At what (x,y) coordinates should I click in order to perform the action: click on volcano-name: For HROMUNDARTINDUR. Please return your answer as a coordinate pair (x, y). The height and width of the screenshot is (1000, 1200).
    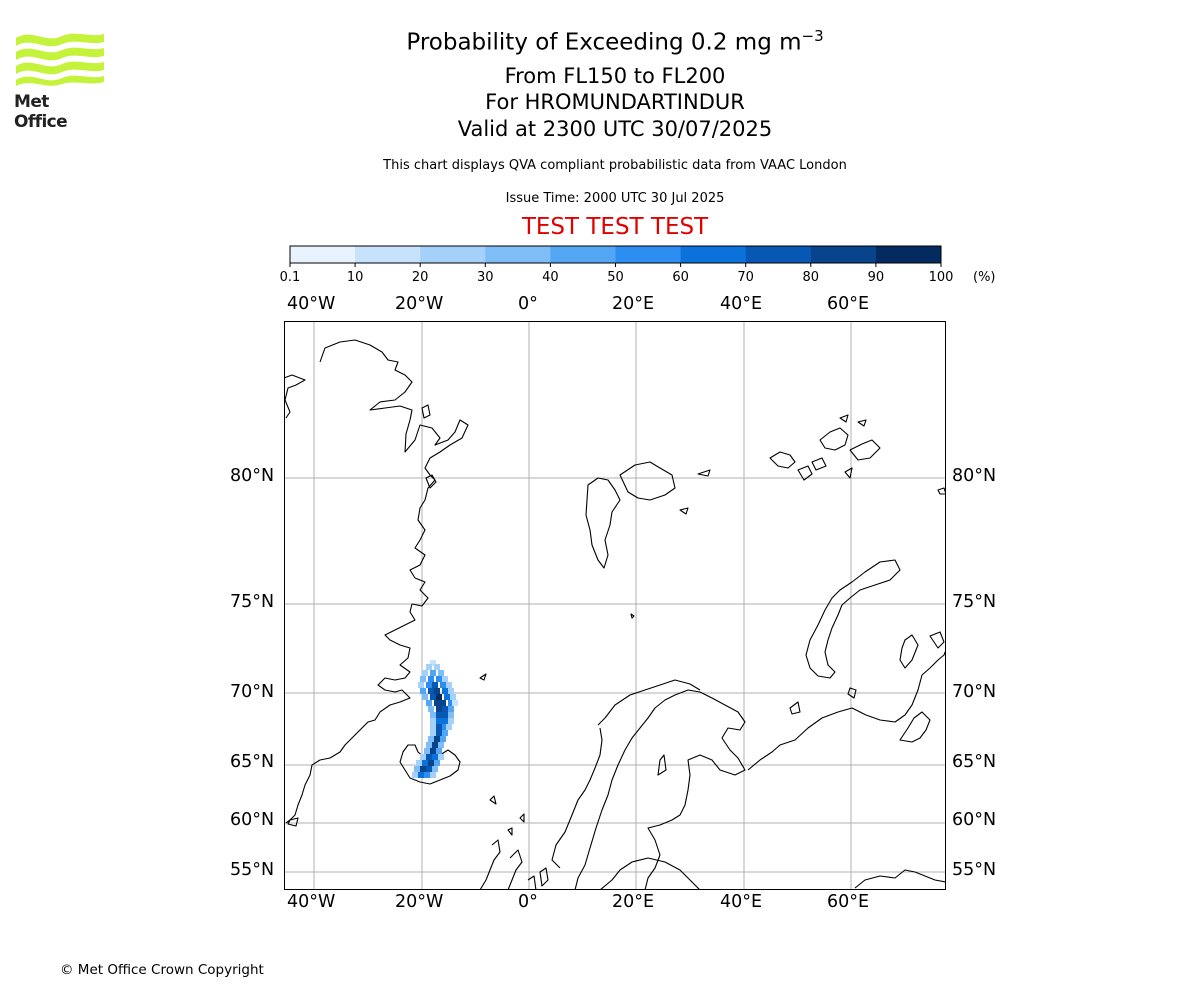
    Looking at the image, I should click on (615, 102).